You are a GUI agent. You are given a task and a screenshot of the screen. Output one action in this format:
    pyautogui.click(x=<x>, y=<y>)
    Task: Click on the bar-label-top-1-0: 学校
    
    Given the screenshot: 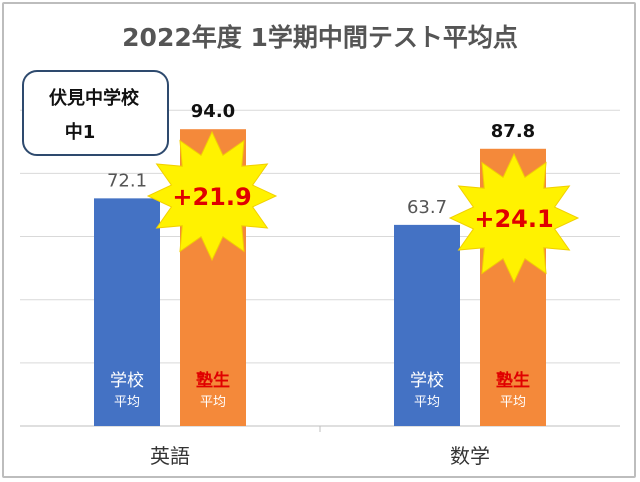 What is the action you would take?
    pyautogui.click(x=427, y=381)
    